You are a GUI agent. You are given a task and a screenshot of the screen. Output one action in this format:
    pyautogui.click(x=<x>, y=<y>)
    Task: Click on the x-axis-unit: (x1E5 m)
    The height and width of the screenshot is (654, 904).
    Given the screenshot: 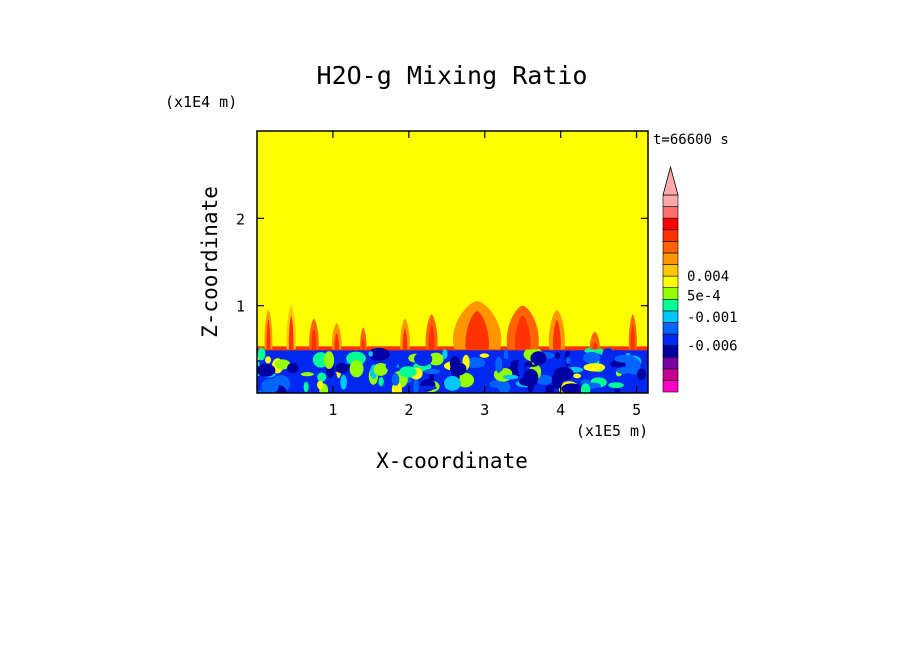 What is the action you would take?
    pyautogui.click(x=612, y=431)
    